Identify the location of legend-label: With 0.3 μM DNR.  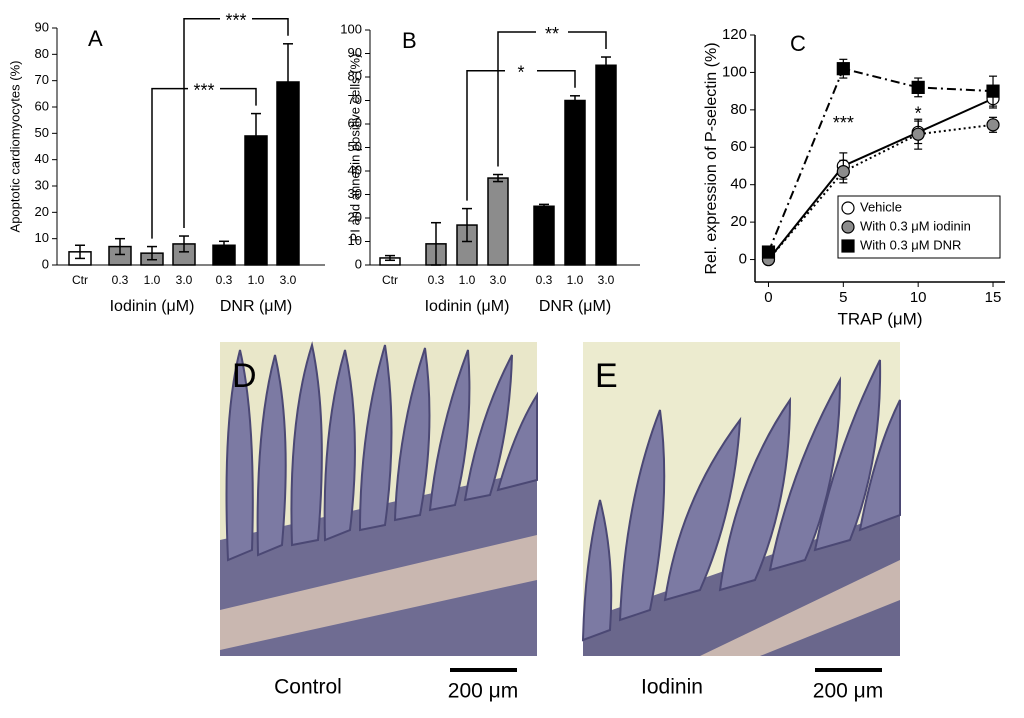
(910, 244).